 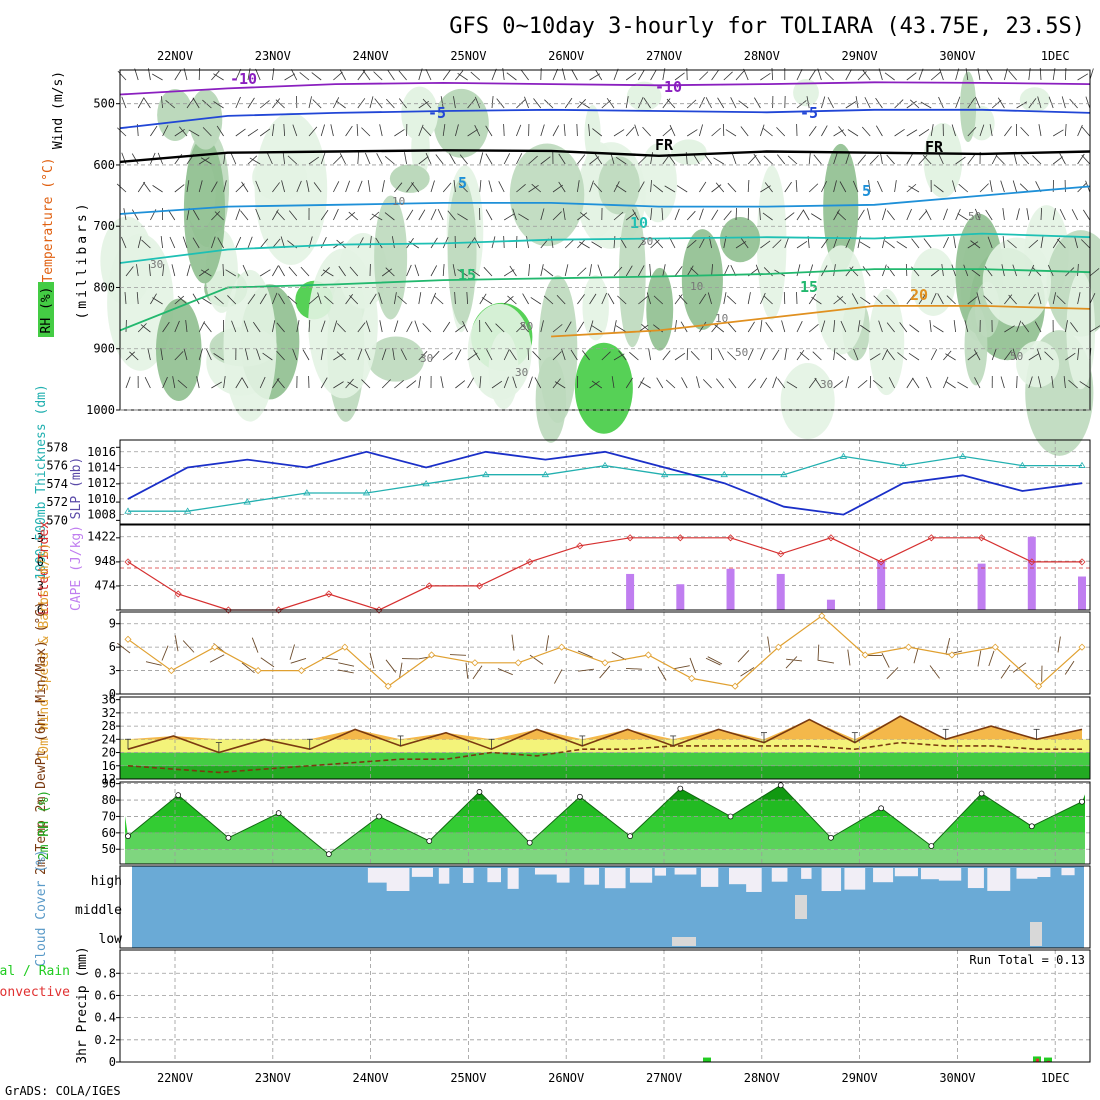 What do you see at coordinates (40, 586) in the screenshot?
I see `lifted-tick: 3` at bounding box center [40, 586].